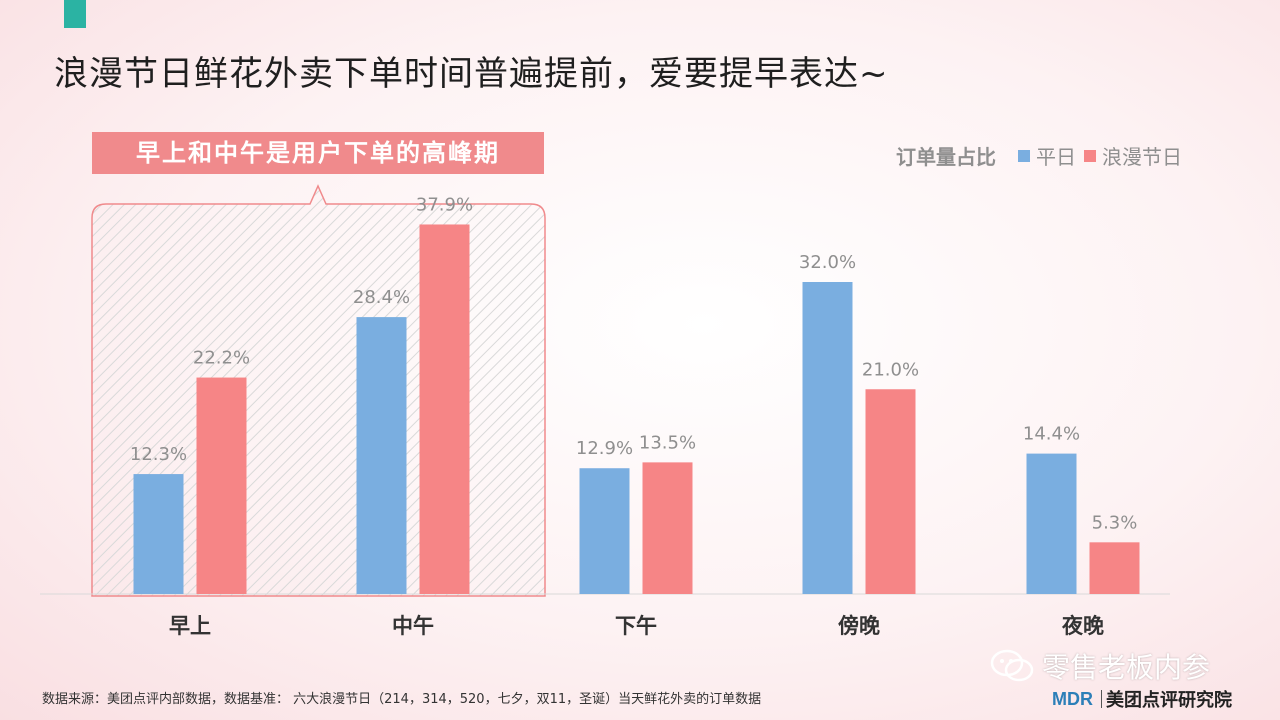 The height and width of the screenshot is (720, 1280). What do you see at coordinates (636, 626) in the screenshot?
I see `x-tick-label-2: 下午` at bounding box center [636, 626].